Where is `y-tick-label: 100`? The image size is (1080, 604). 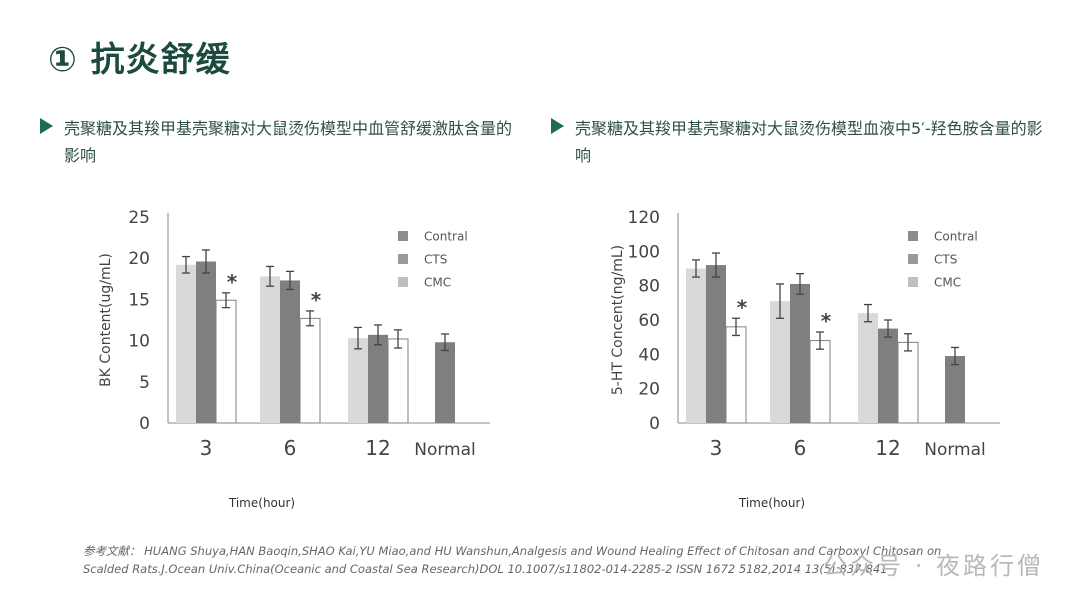 y-tick-label: 100 is located at coordinates (644, 252).